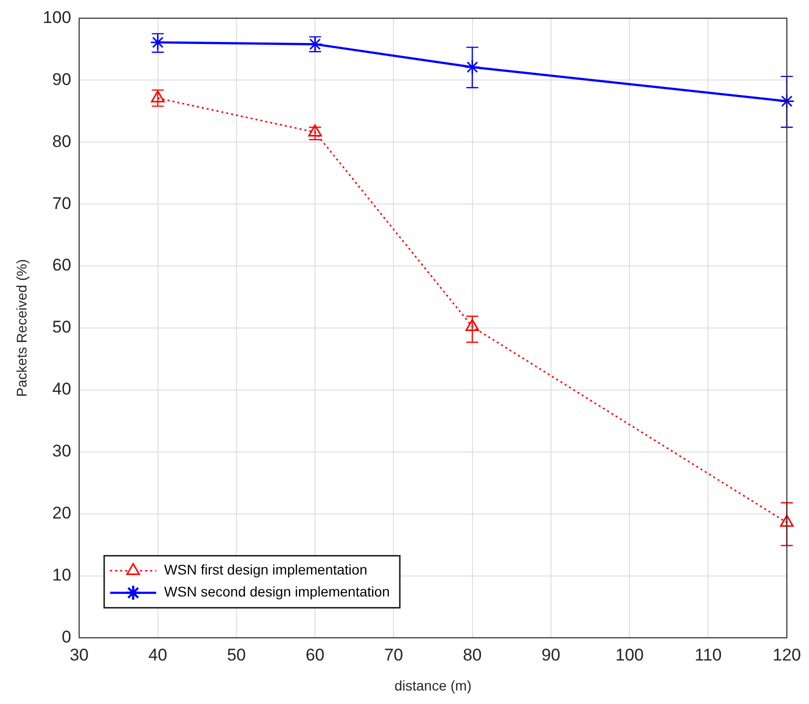 The height and width of the screenshot is (704, 809). Describe the element at coordinates (62, 389) in the screenshot. I see `y-tick-label: 40` at that location.